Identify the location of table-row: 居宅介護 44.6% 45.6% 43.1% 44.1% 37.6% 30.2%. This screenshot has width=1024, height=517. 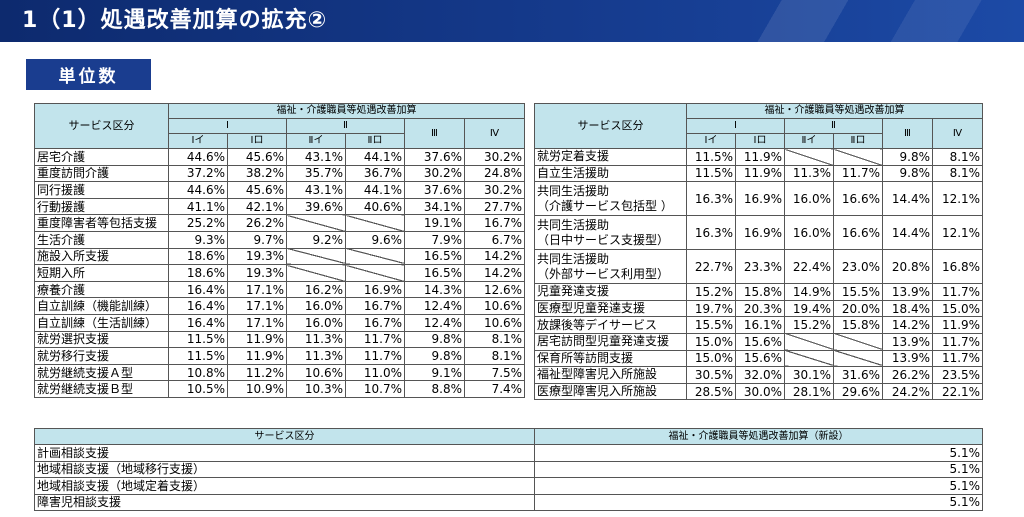
(280, 157).